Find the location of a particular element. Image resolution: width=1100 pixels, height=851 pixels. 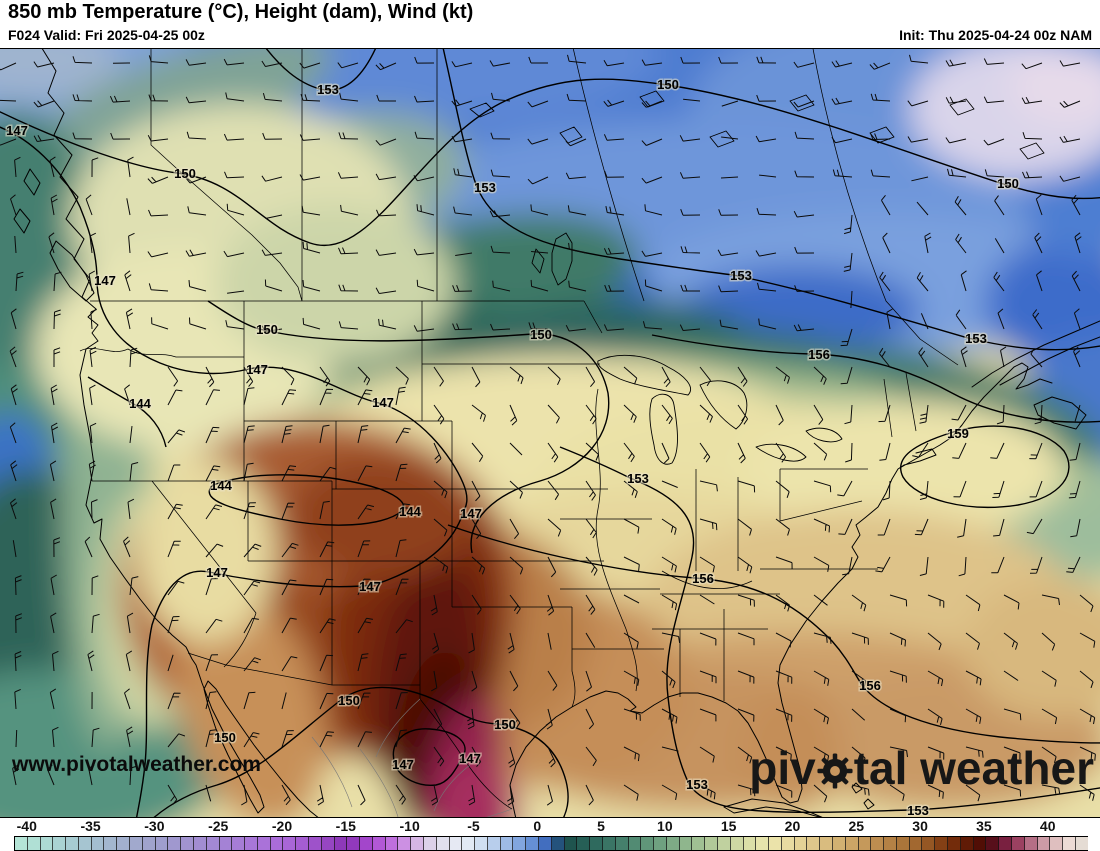

brand-text-left: piv is located at coordinates (782, 768).